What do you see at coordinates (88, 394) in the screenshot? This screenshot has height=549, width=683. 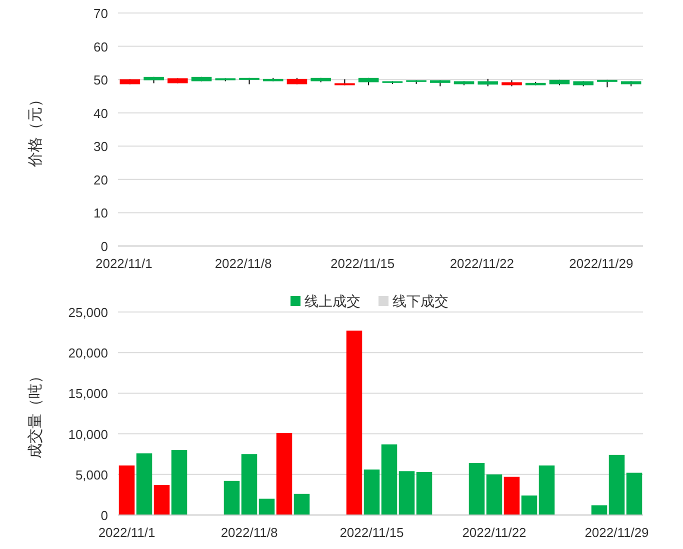 I see `y-tick-label: 15,000` at bounding box center [88, 394].